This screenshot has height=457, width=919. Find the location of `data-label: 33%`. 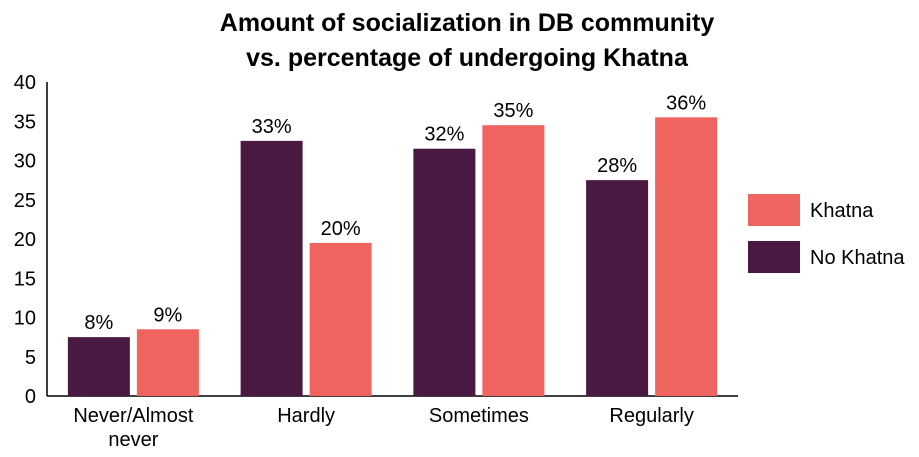

data-label: 33% is located at coordinates (272, 127).